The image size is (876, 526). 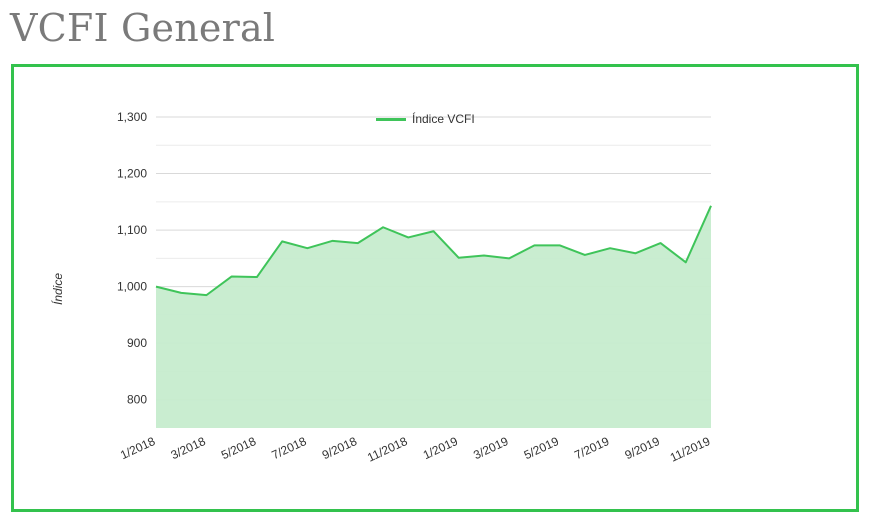 What do you see at coordinates (591, 448) in the screenshot?
I see `x-tick-label: 7/2019` at bounding box center [591, 448].